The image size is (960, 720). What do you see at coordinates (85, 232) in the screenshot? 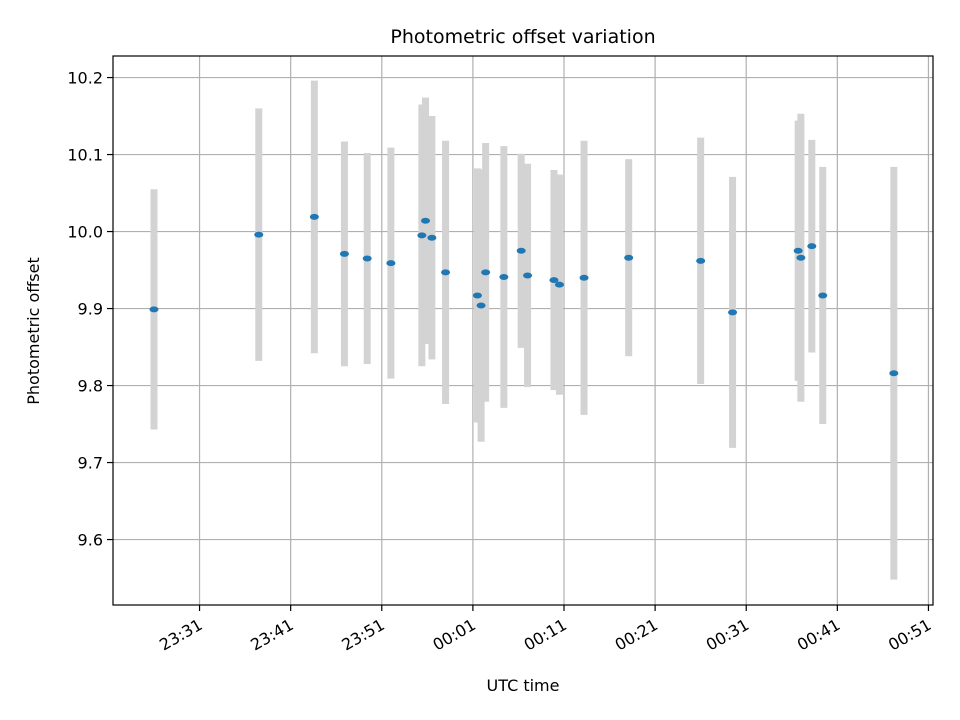
I see `y-tick-label: 10.0` at bounding box center [85, 232].